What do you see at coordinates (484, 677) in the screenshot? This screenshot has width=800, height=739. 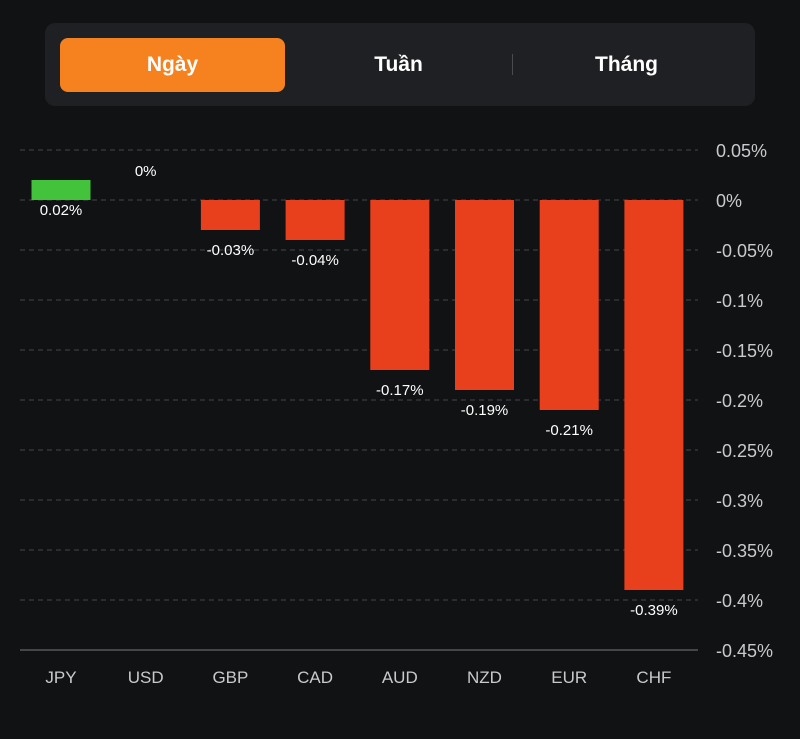 I see `x-tick-label: NZD` at bounding box center [484, 677].